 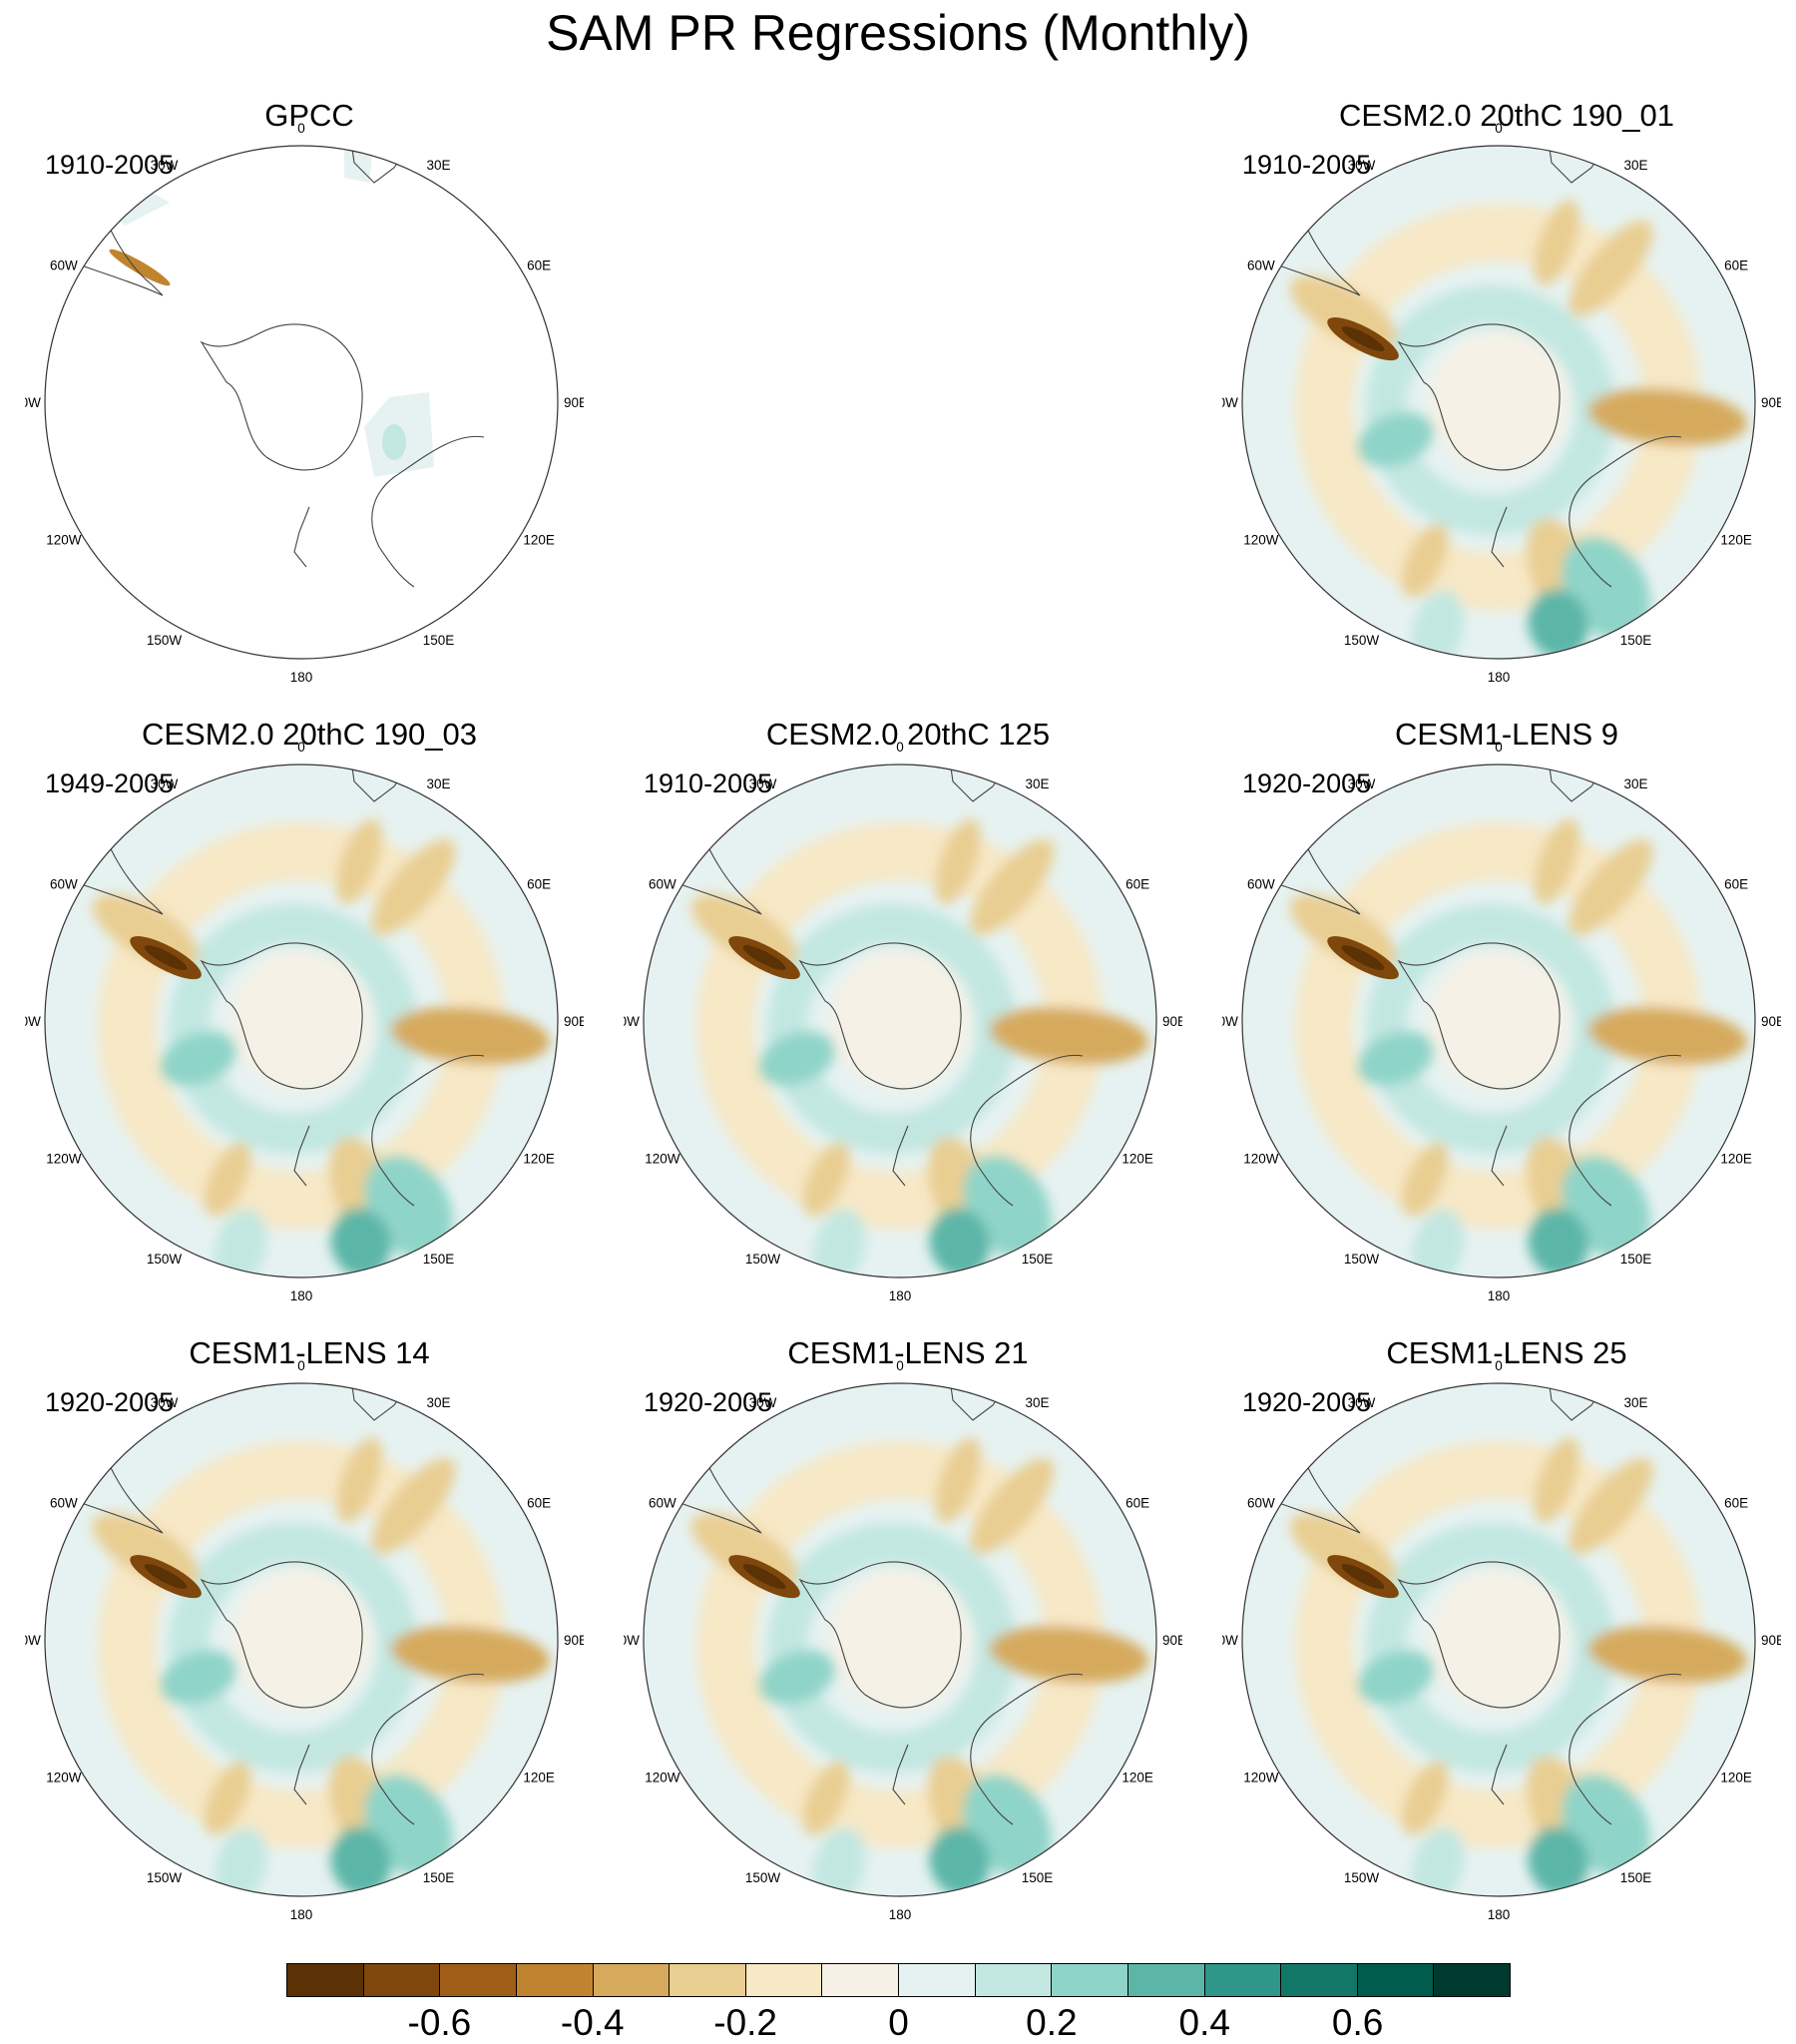 What do you see at coordinates (898, 33) in the screenshot?
I see `figure-title: SAM PR Regressions (Monthly)` at bounding box center [898, 33].